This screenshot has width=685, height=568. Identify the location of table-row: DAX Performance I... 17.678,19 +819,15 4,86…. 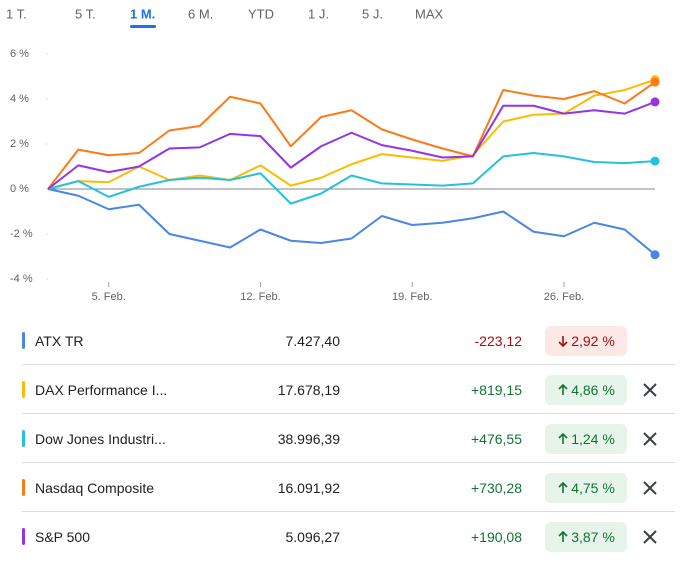
(337, 389).